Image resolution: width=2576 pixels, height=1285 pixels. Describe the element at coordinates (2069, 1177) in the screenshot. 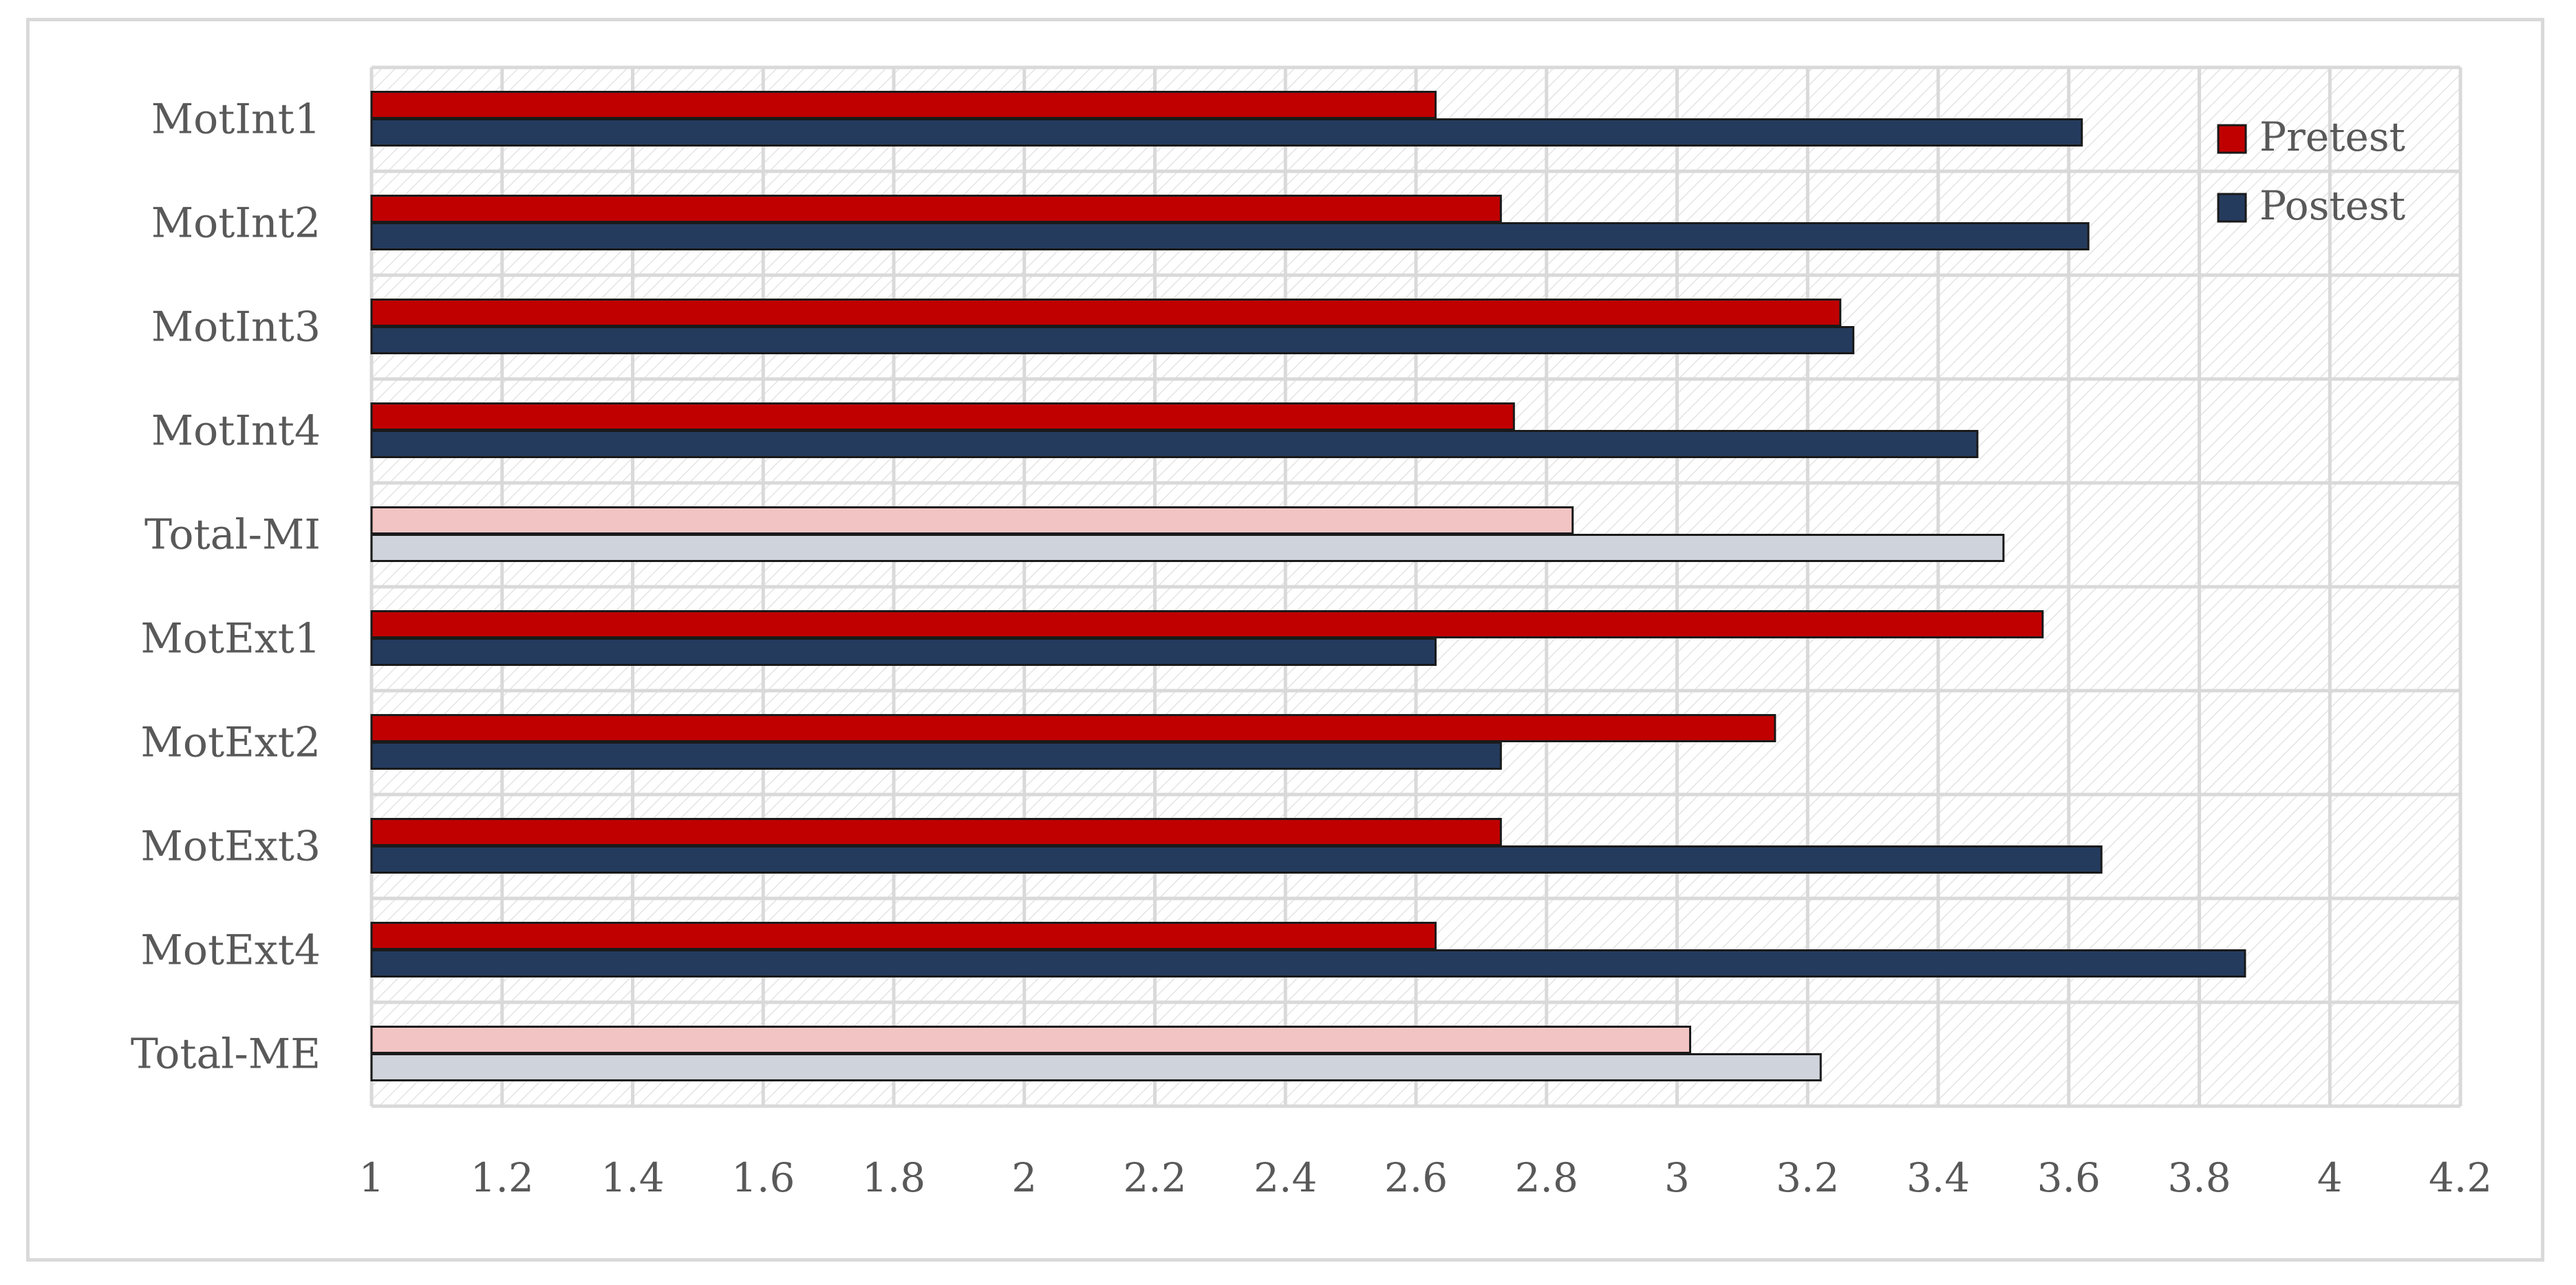

I see `x-tick-label: 3.6` at that location.